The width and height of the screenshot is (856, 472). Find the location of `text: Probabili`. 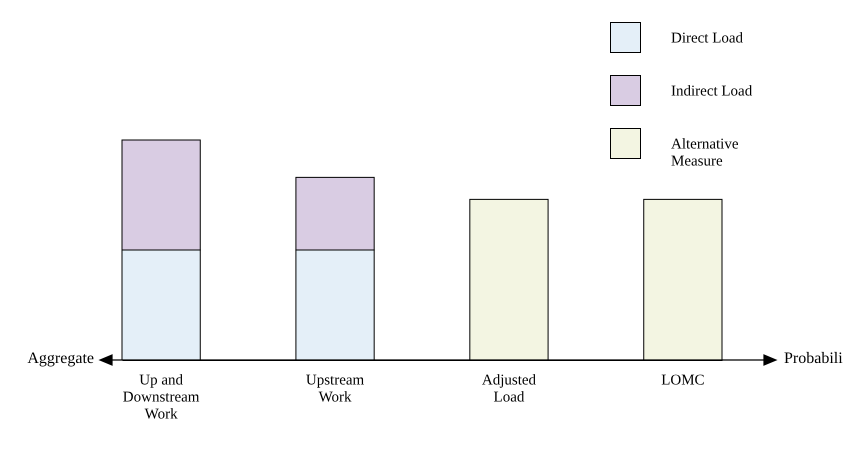

text: Probabili is located at coordinates (813, 359).